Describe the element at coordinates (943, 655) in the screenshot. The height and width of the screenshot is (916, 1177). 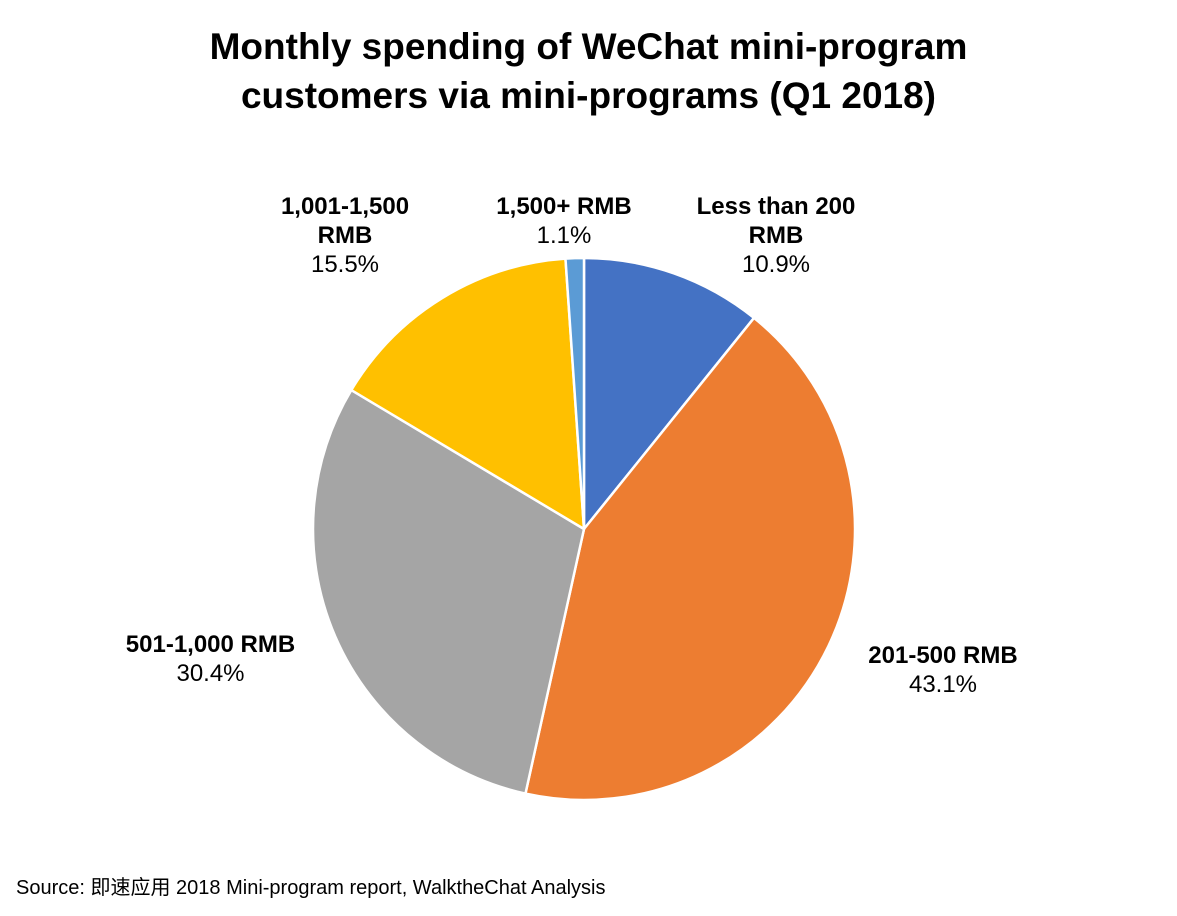
I see `slice-name-201-500: 201-500 RMB` at that location.